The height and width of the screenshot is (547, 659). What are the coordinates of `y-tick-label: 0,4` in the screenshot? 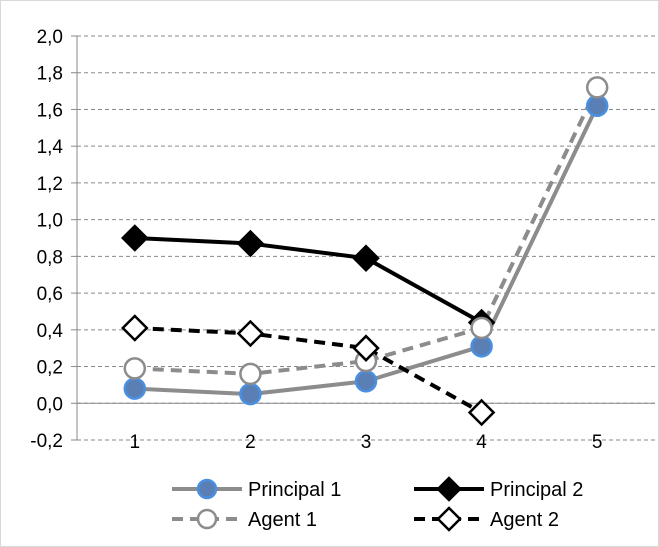 It's located at (50, 331).